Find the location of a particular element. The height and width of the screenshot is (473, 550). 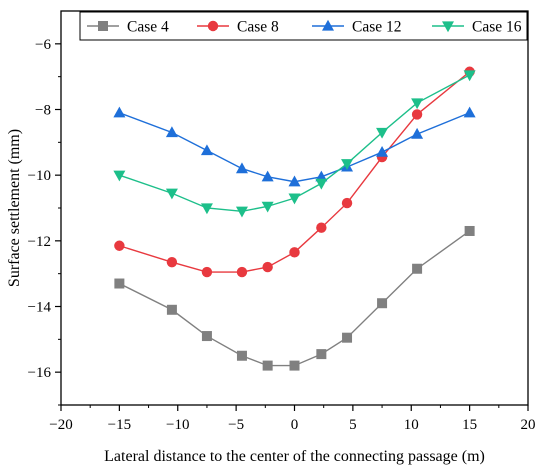

y-tick-label: −8 is located at coordinates (43, 111).